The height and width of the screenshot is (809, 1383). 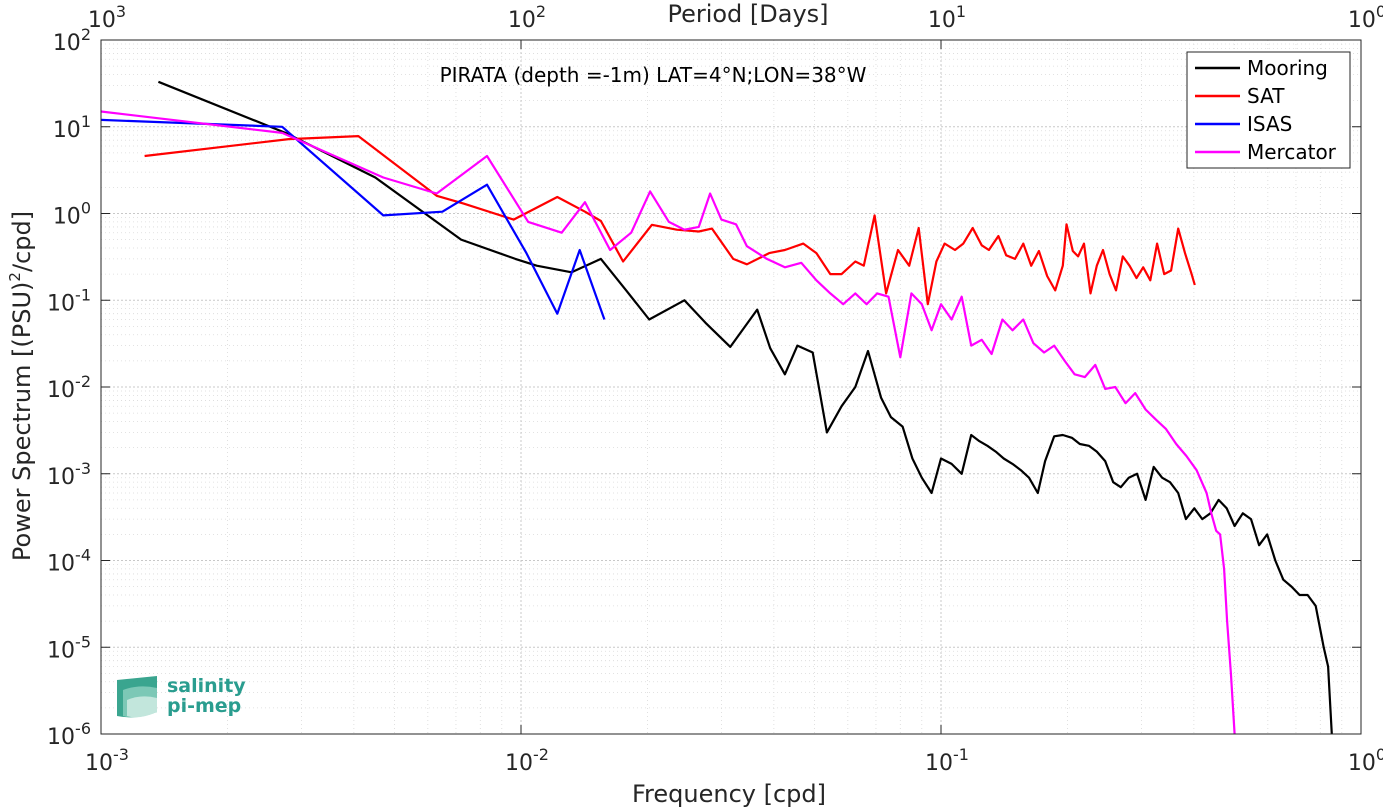 I want to click on top-axis-title: Period [Days], so click(x=747, y=14).